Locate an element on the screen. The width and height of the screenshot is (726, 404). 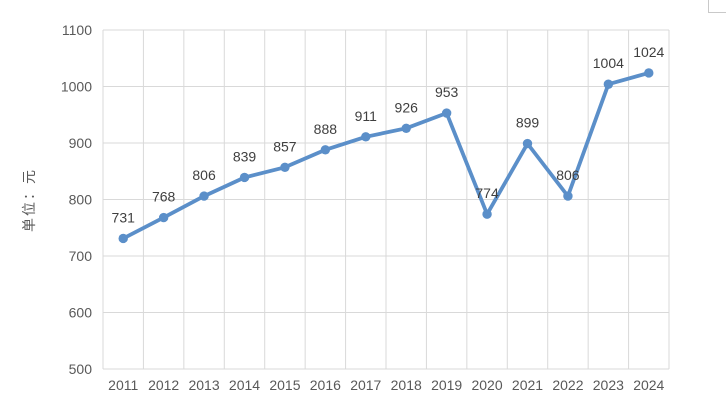
data-point-label: 857 is located at coordinates (285, 146).